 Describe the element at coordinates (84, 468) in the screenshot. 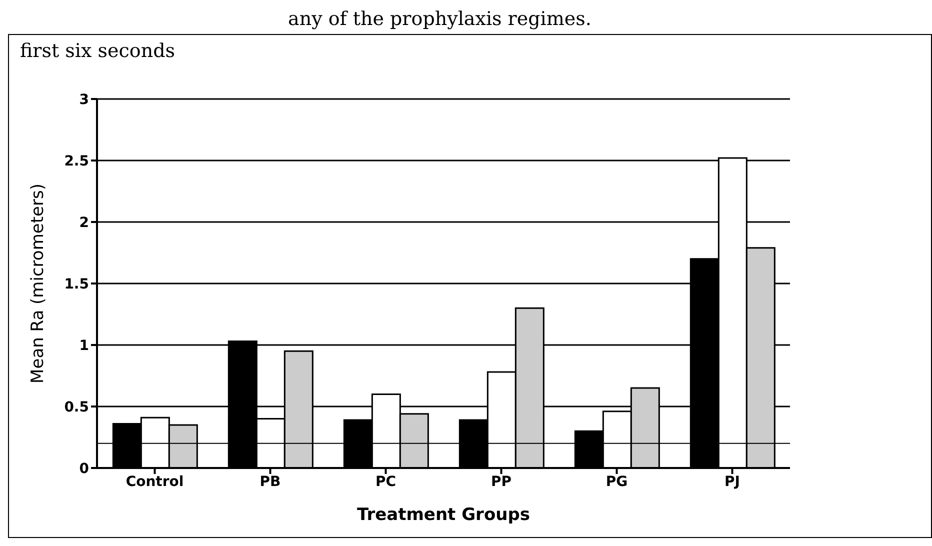

I see `y-tick-label: 0` at that location.